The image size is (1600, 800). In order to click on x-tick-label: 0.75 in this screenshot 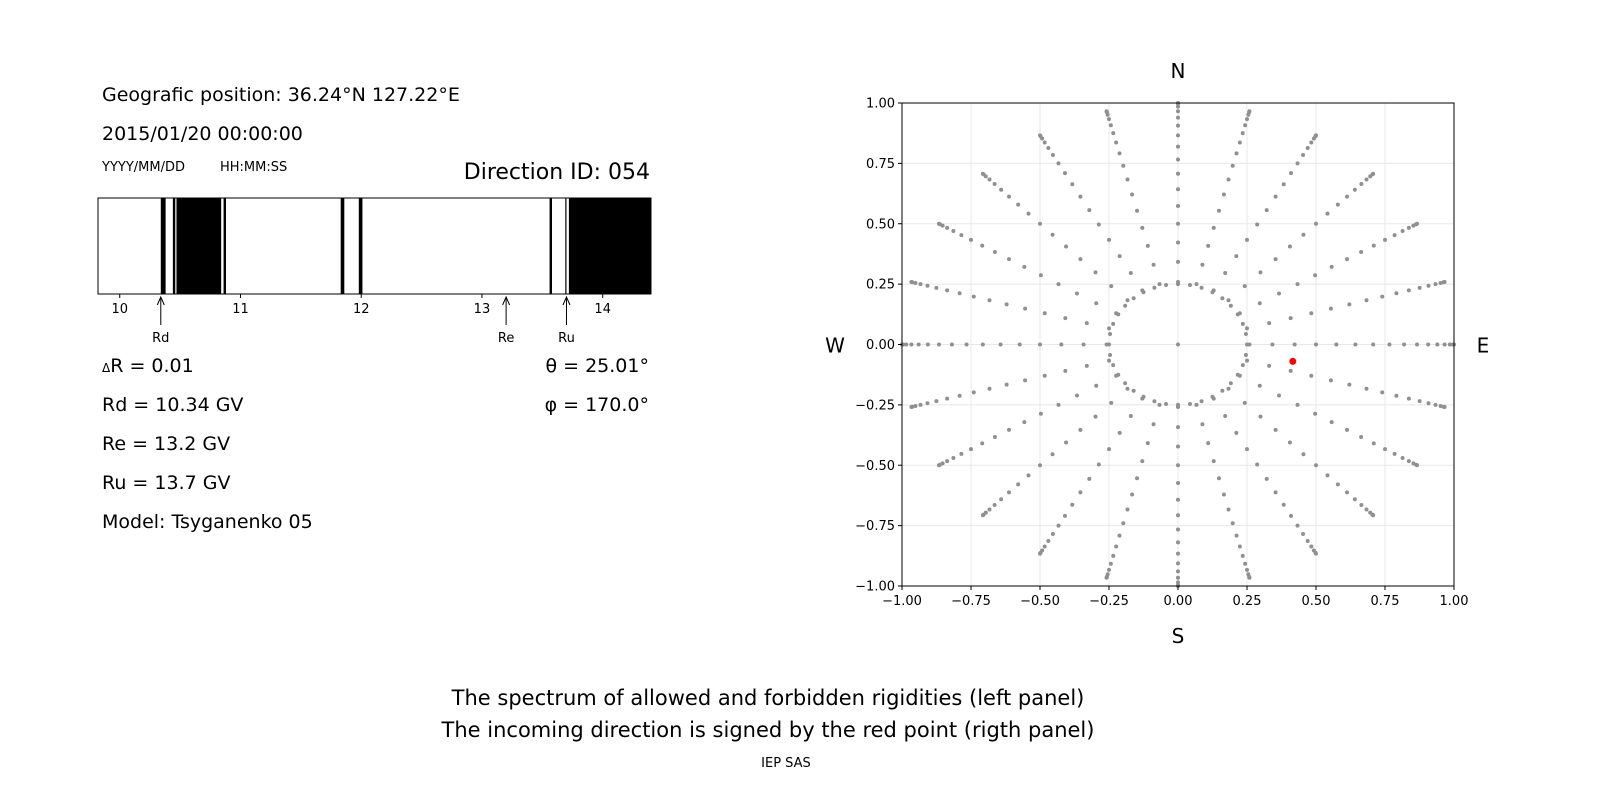, I will do `click(1385, 601)`.